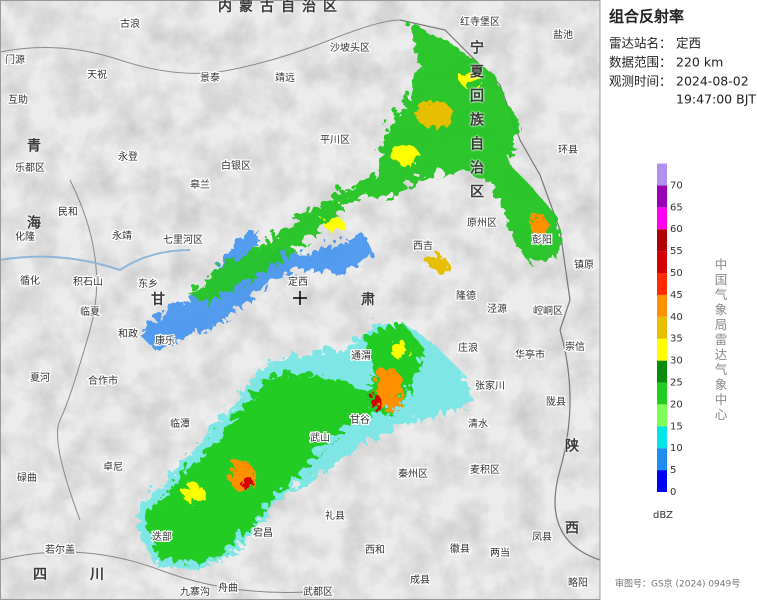  I want to click on legend-tick-label: 15, so click(676, 426).